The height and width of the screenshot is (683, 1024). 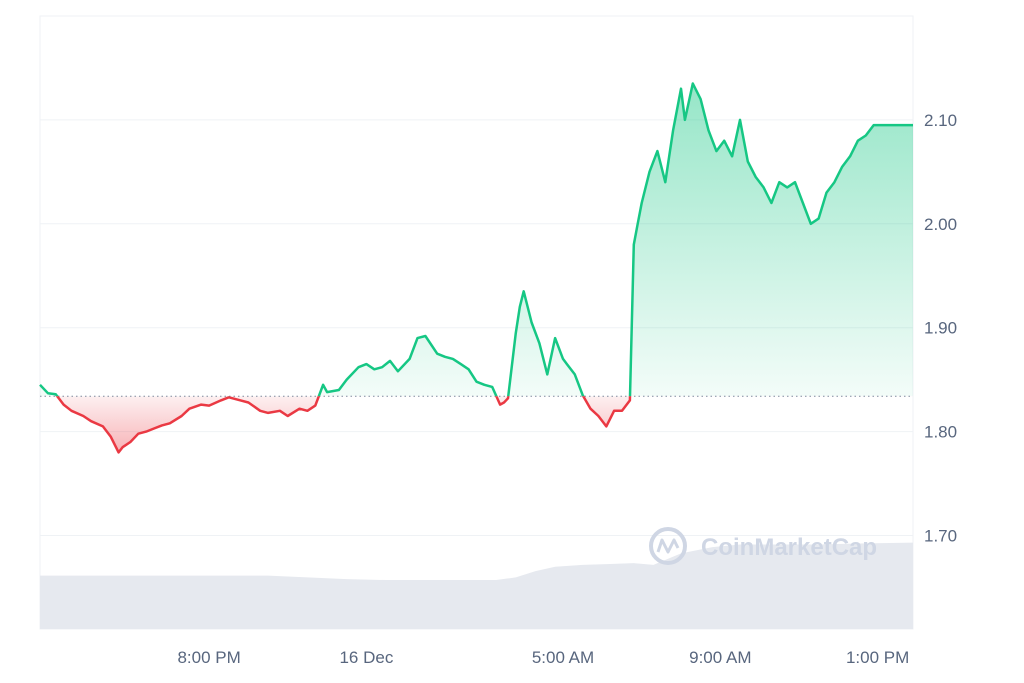 What do you see at coordinates (940, 432) in the screenshot?
I see `y-tick-label: 1.80` at bounding box center [940, 432].